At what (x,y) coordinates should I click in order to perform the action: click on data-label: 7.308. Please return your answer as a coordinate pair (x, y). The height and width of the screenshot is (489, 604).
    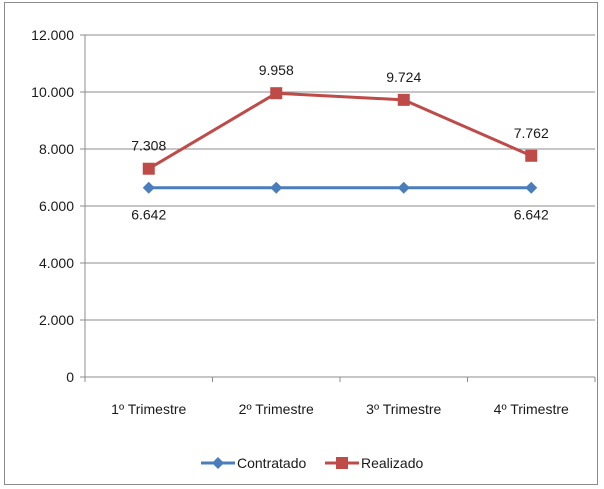
    Looking at the image, I should click on (148, 146).